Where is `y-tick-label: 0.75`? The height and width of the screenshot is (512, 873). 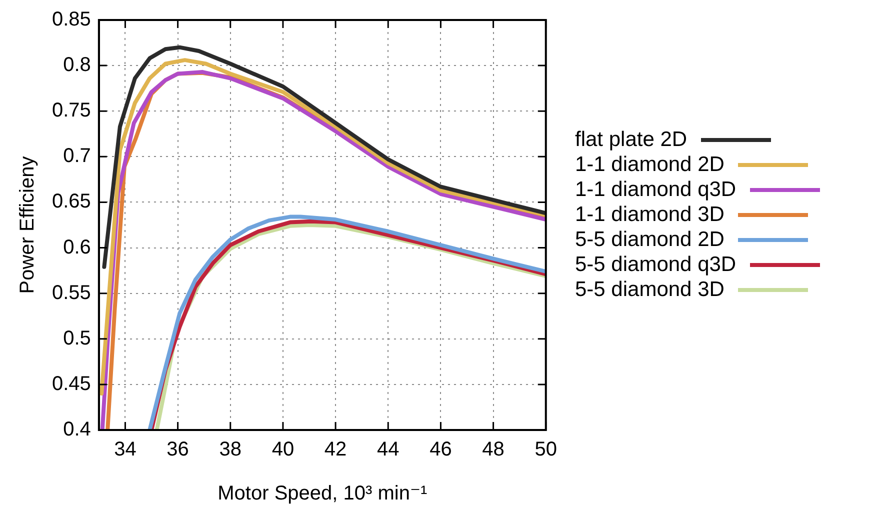 y-tick-label: 0.75 is located at coordinates (71, 111).